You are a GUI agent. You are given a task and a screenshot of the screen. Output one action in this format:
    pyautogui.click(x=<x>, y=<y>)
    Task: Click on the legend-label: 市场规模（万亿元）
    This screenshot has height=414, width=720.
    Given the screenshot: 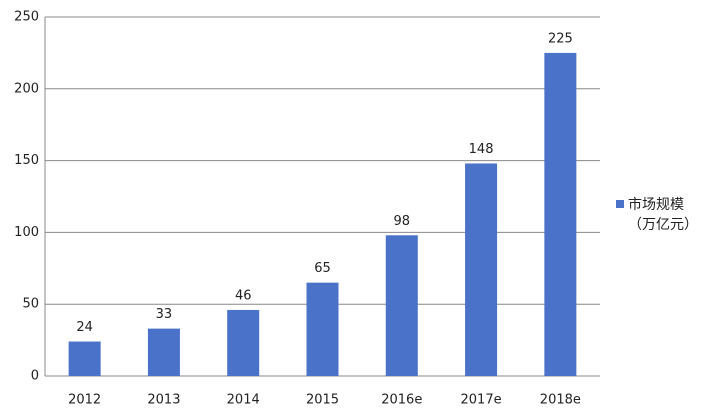 What is the action you would take?
    pyautogui.click(x=663, y=215)
    